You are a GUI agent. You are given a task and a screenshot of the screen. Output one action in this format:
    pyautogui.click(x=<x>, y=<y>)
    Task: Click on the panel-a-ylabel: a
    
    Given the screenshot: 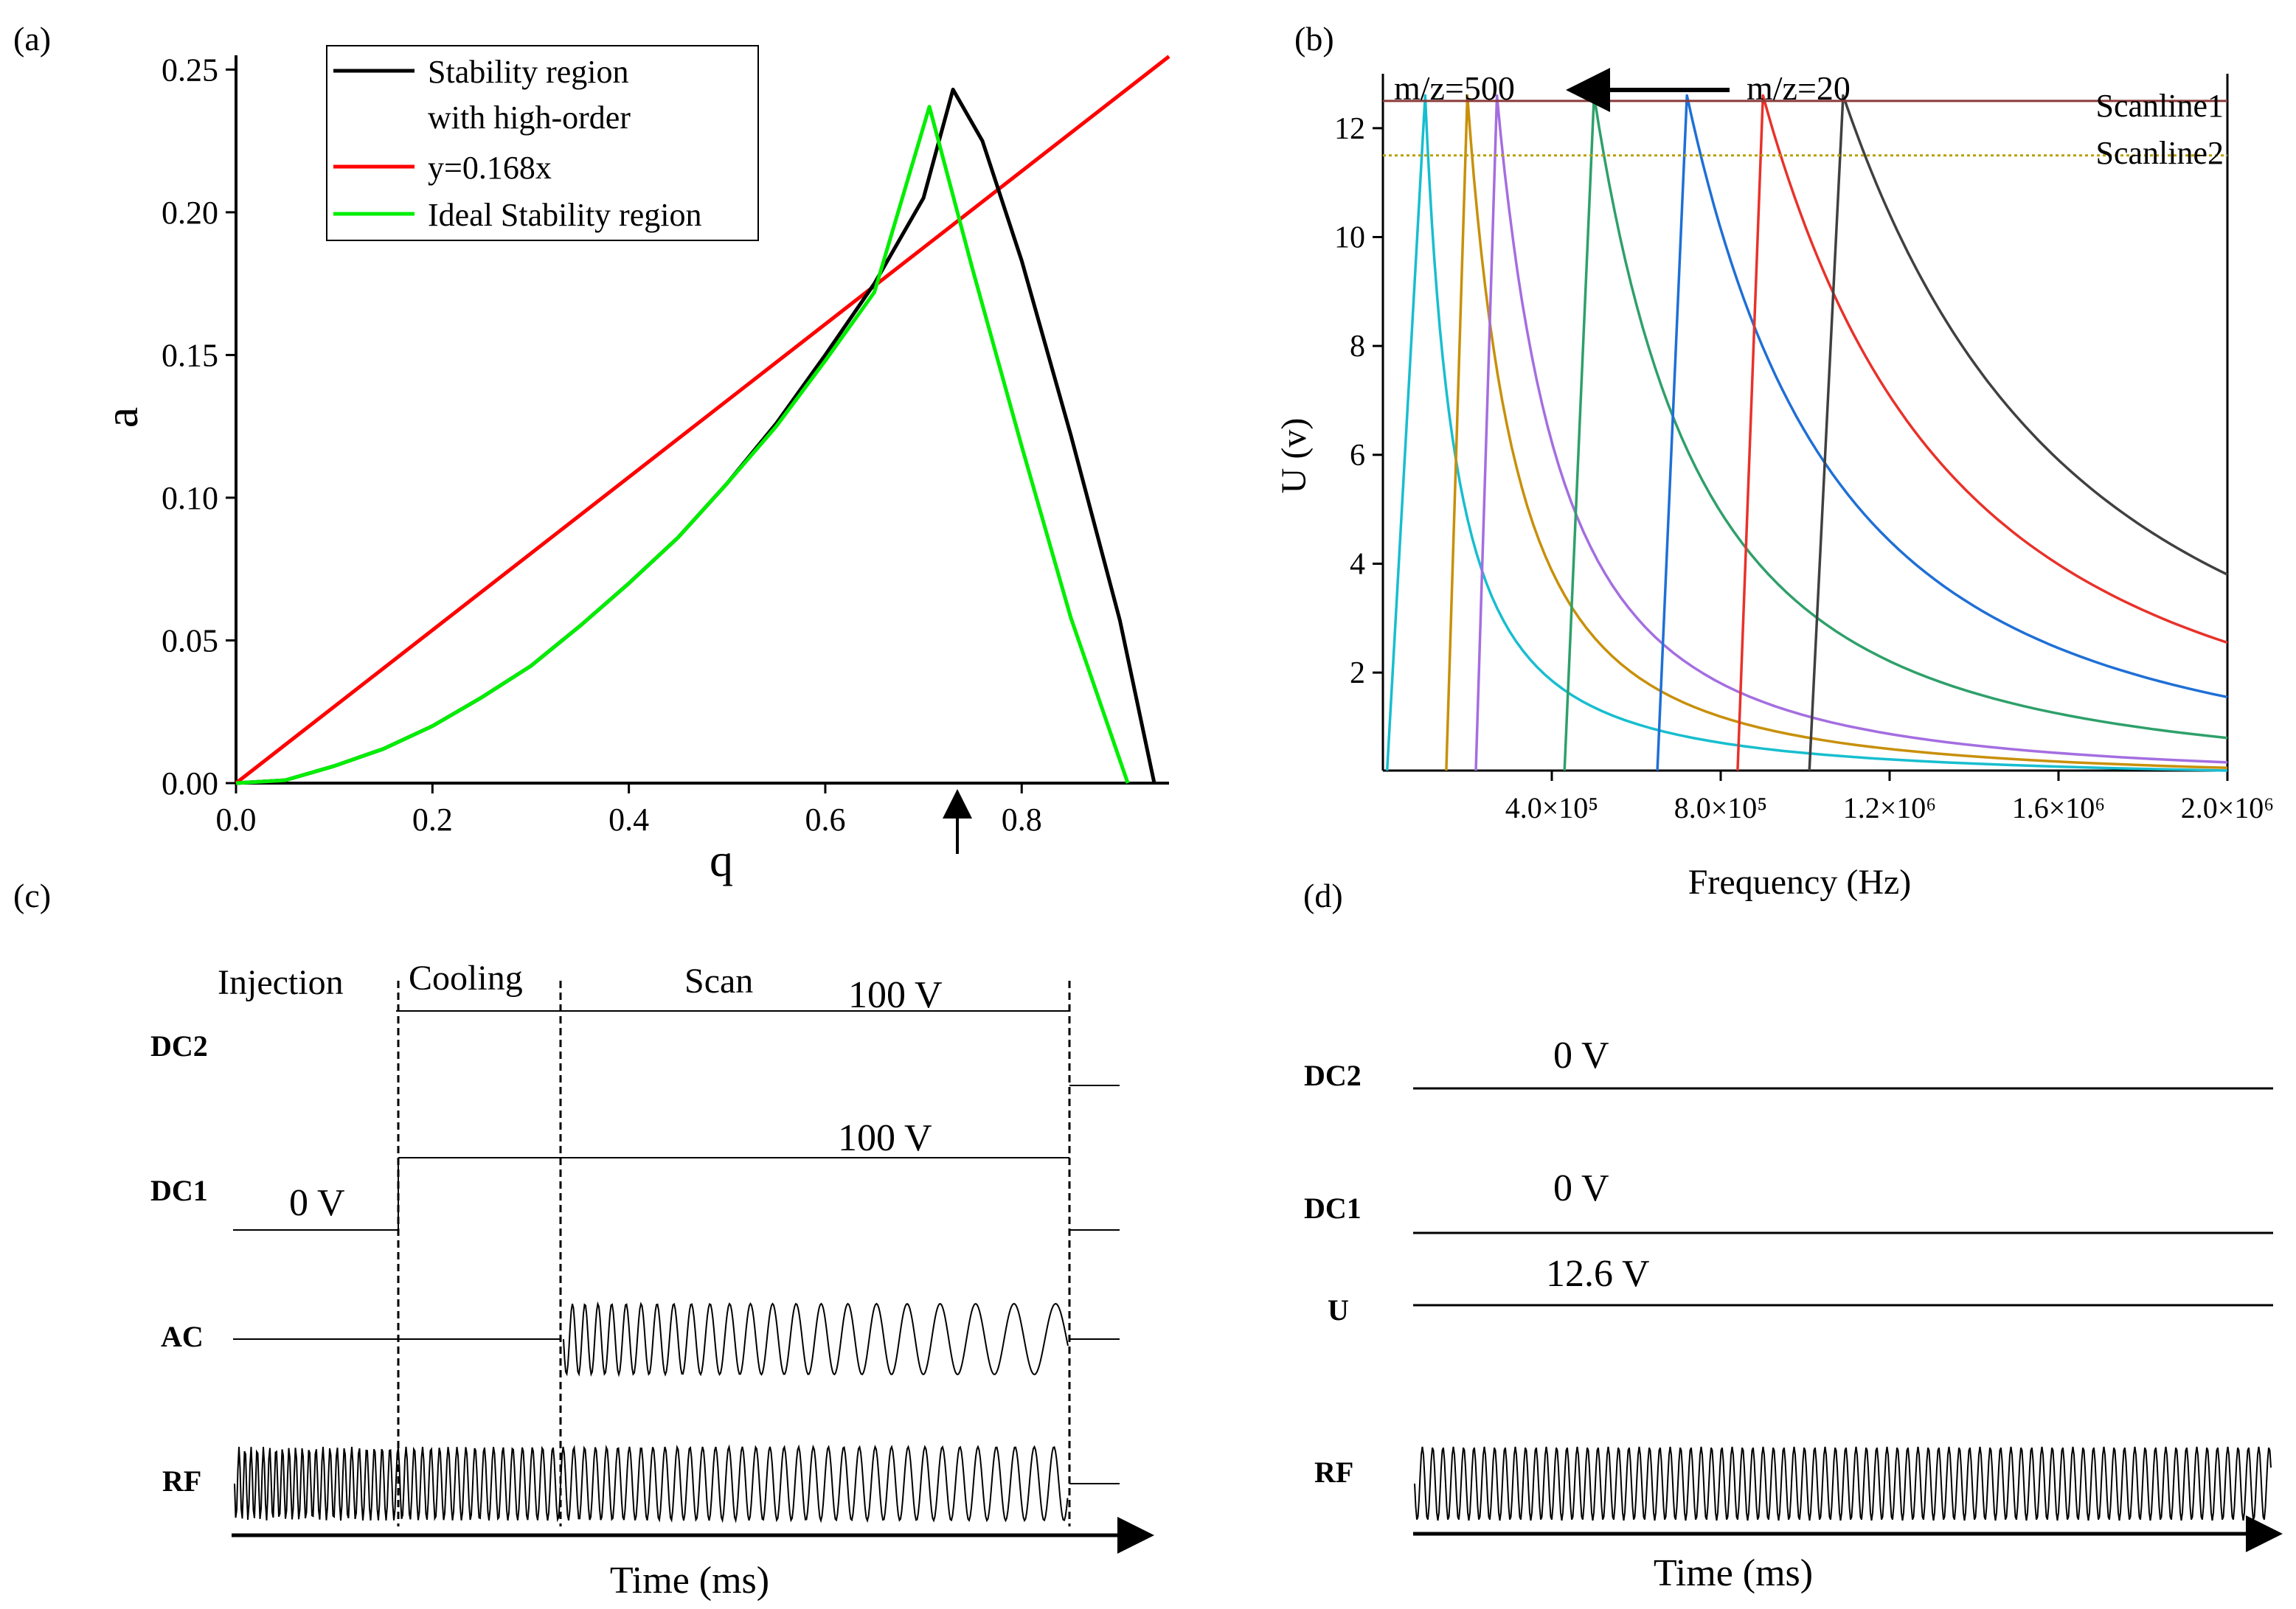 What is the action you would take?
    pyautogui.click(x=122, y=417)
    